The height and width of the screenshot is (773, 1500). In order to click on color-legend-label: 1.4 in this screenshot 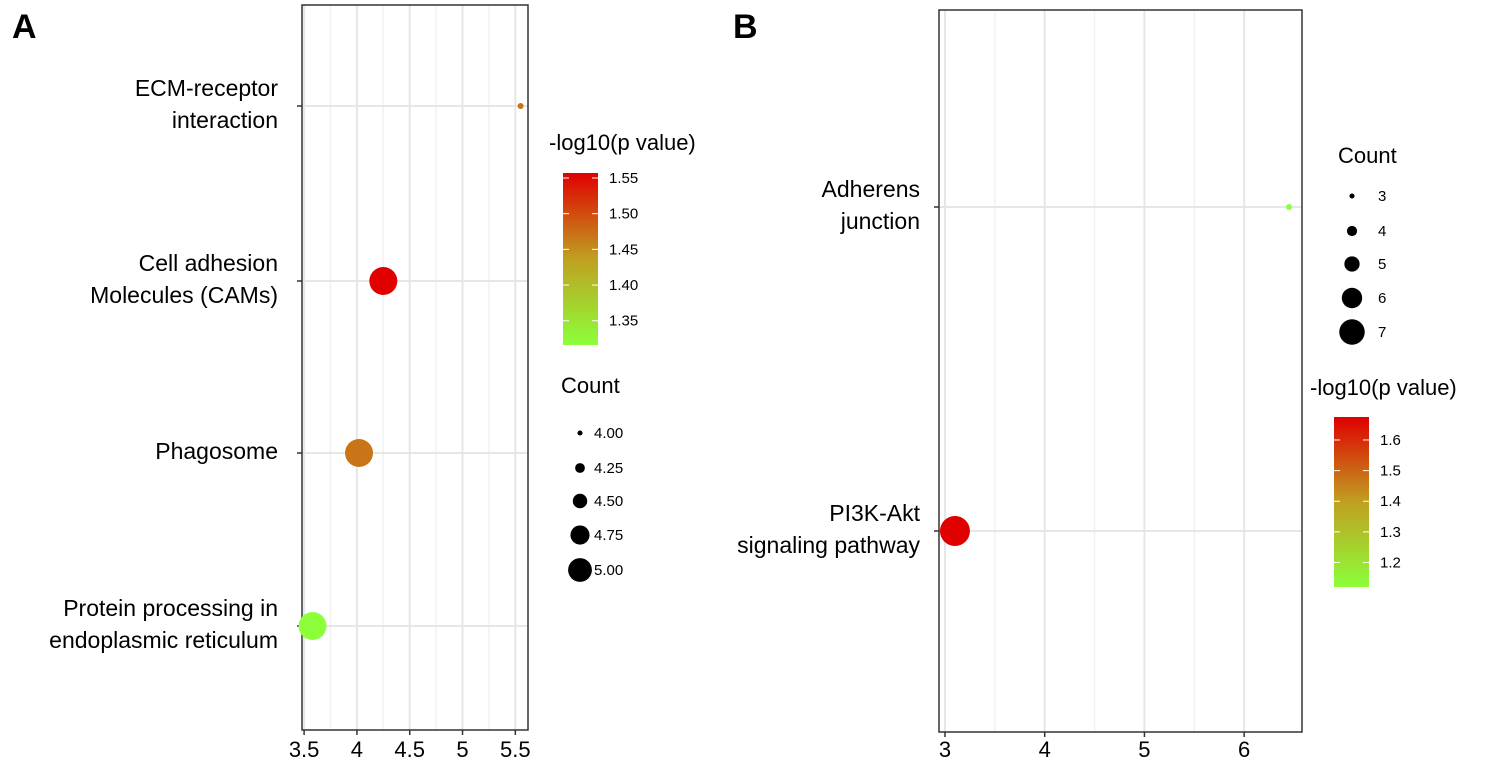, I will do `click(1390, 501)`.